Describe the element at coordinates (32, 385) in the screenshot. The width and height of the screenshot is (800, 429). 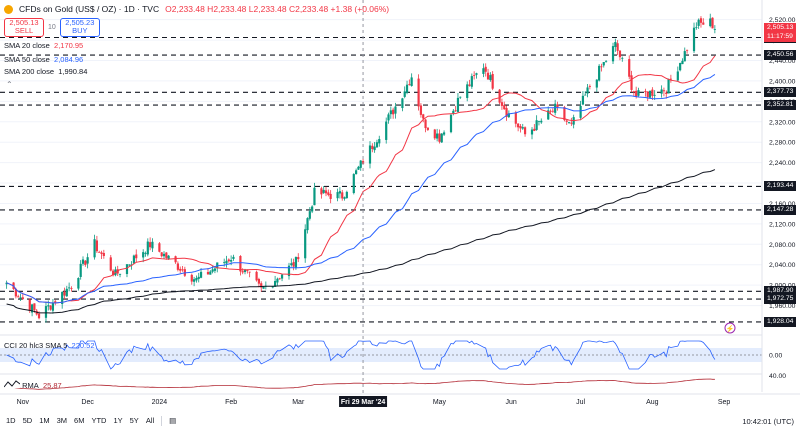
I see `rma-pane-label: RMA 25.87` at that location.